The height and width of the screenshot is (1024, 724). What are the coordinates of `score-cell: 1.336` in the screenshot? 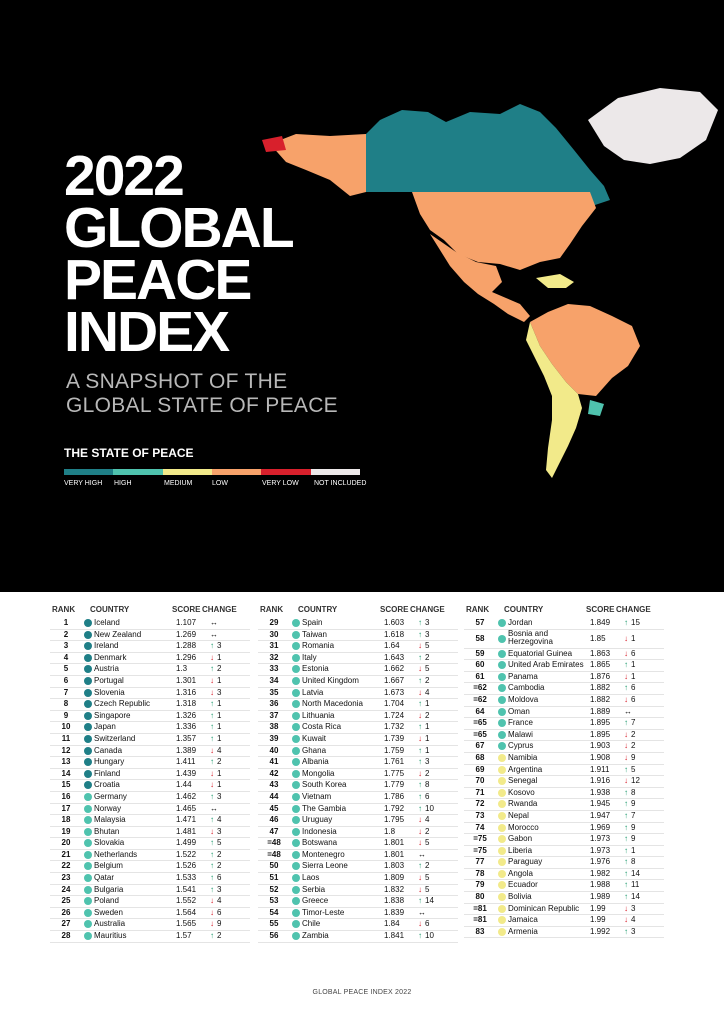 It's located at (186, 727).